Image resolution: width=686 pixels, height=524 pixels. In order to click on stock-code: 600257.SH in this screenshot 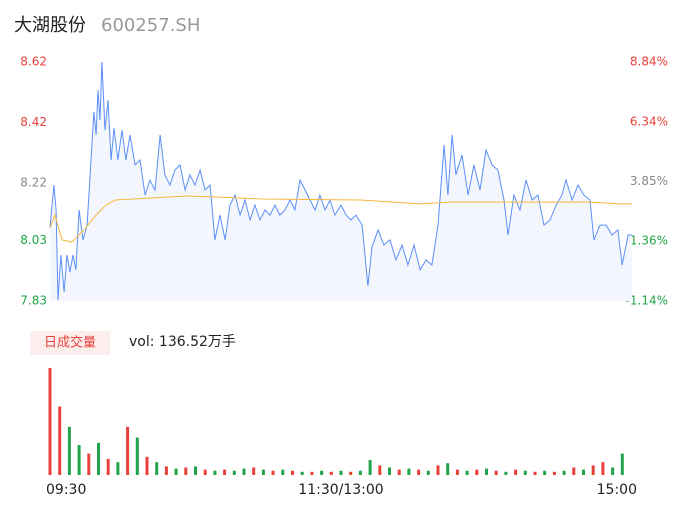, I will do `click(150, 25)`.